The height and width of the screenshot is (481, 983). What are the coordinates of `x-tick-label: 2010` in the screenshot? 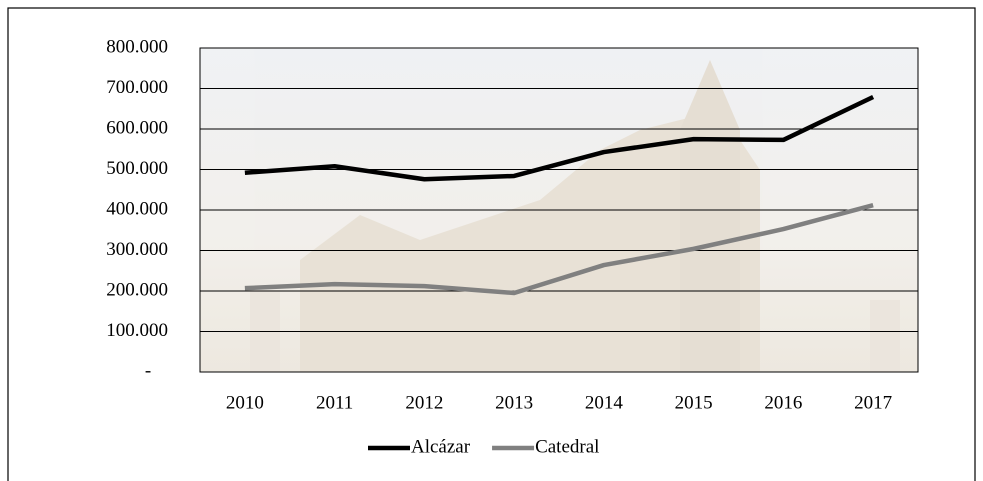 It's located at (245, 402).